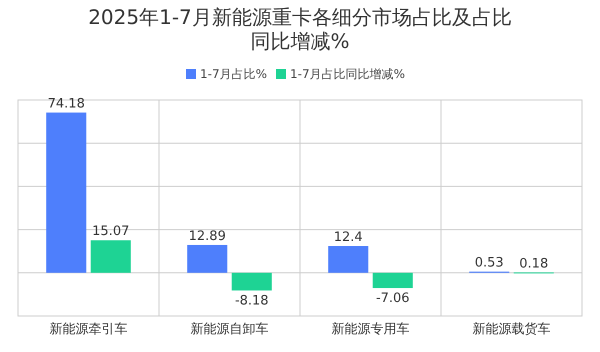 The height and width of the screenshot is (352, 600). Describe the element at coordinates (348, 238) in the screenshot. I see `data-label: 12.4` at that location.